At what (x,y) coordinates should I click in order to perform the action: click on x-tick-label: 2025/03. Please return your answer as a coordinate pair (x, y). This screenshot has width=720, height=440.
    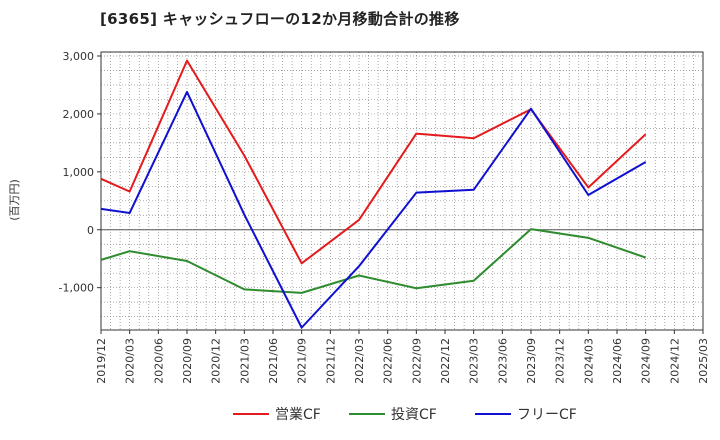
    Looking at the image, I should click on (703, 361).